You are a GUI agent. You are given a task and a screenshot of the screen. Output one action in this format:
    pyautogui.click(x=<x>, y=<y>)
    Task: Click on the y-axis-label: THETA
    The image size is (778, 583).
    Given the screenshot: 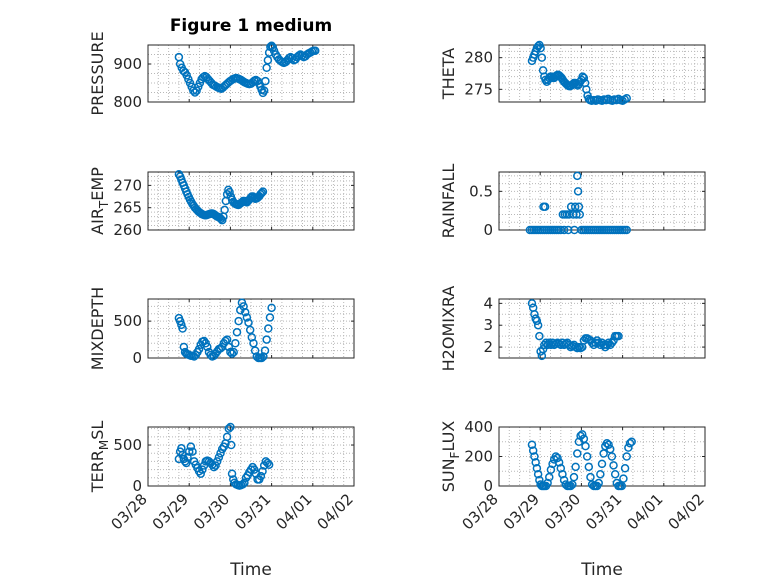 What is the action you would take?
    pyautogui.click(x=448, y=74)
    